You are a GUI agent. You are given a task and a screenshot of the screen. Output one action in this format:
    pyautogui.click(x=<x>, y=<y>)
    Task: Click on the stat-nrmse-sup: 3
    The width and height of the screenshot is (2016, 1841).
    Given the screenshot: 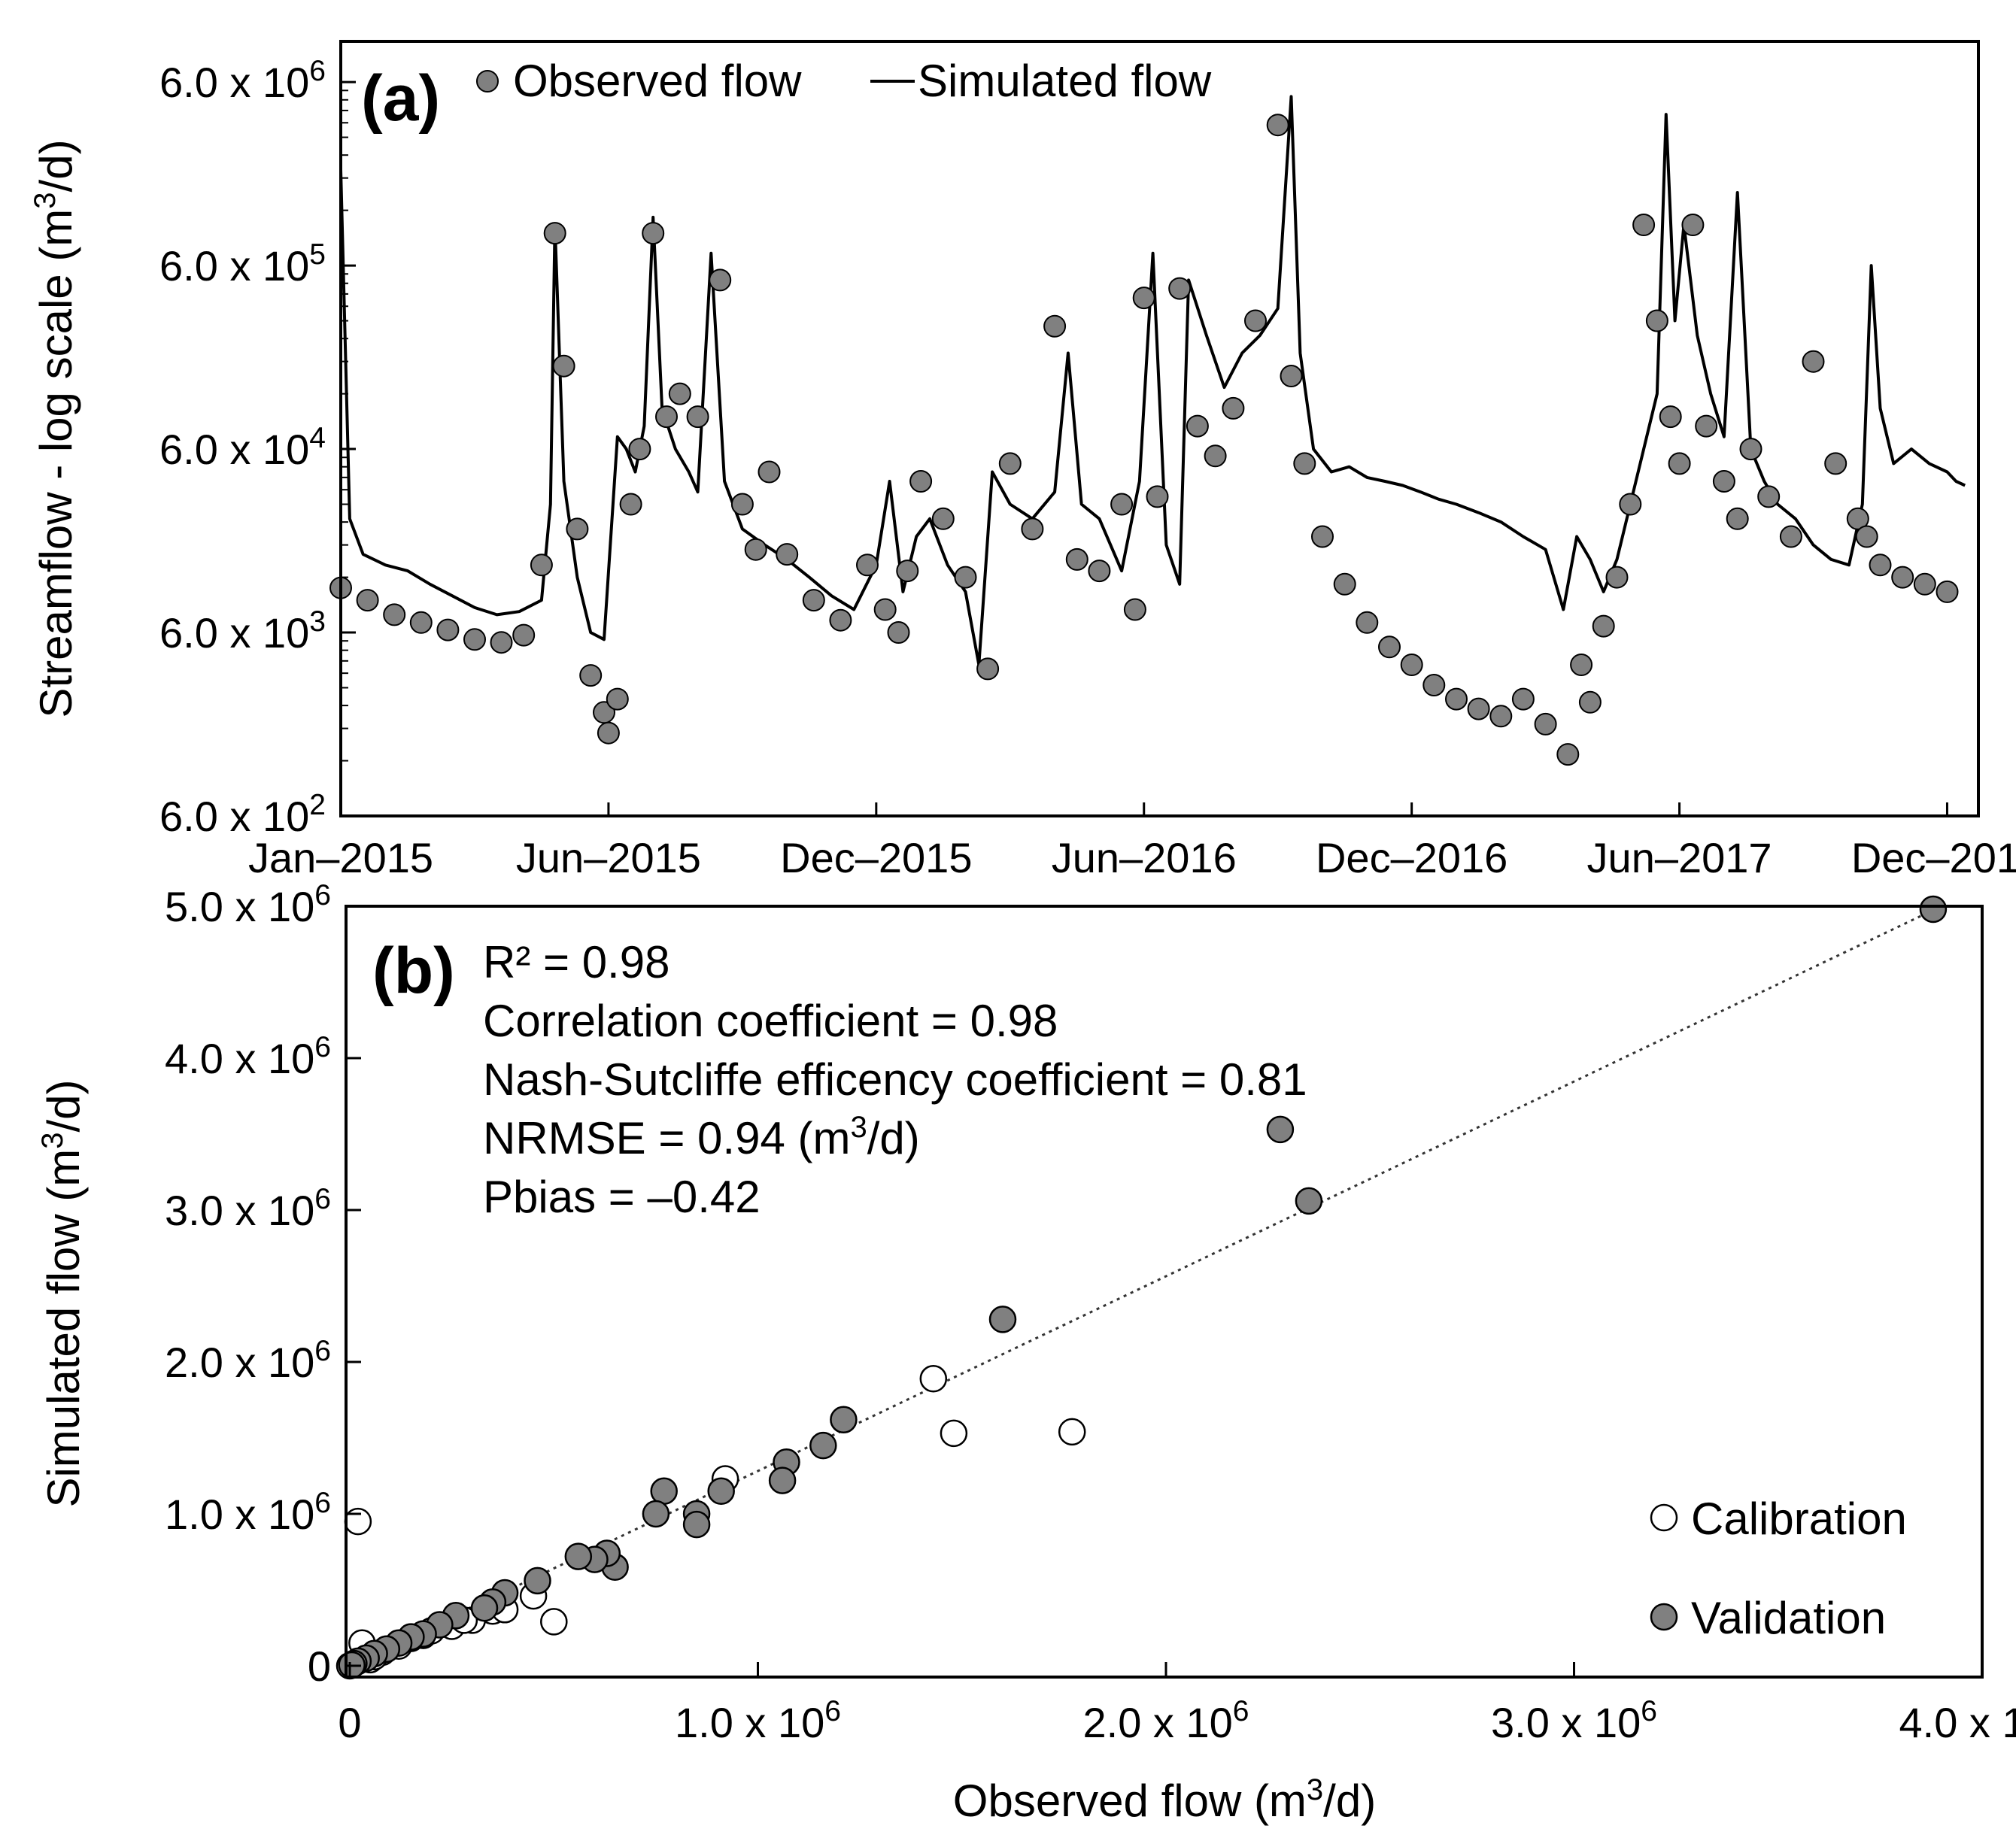 What is the action you would take?
    pyautogui.click(x=858, y=1127)
    